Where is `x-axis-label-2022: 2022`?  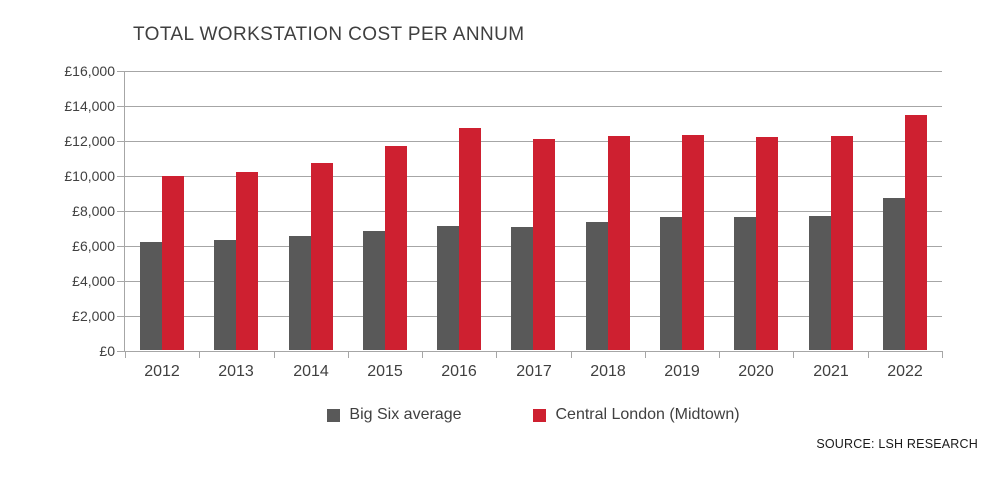 x-axis-label-2022: 2022 is located at coordinates (905, 371).